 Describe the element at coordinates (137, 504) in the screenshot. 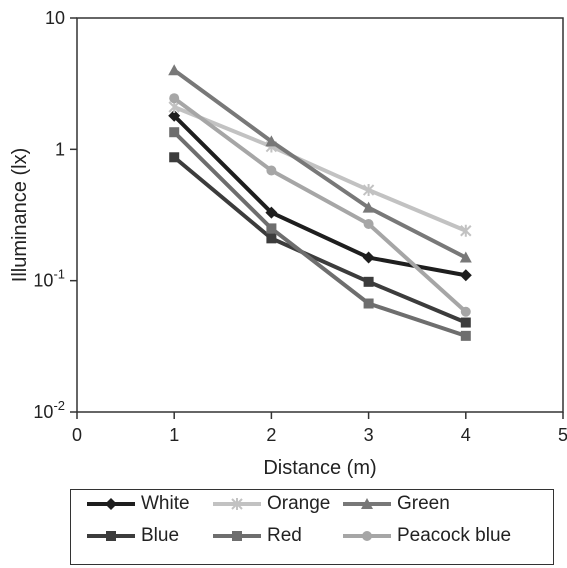

I see `legend-item: White` at that location.